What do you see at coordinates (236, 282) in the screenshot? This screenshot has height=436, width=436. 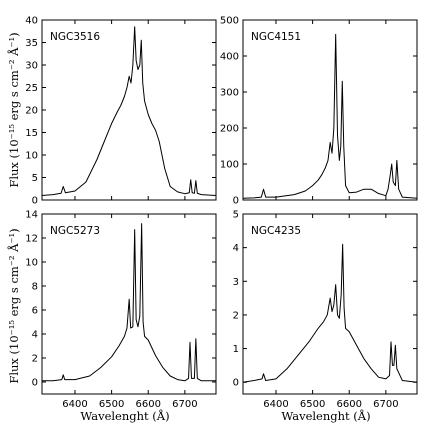 I see `y-tick-label: 3` at bounding box center [236, 282].